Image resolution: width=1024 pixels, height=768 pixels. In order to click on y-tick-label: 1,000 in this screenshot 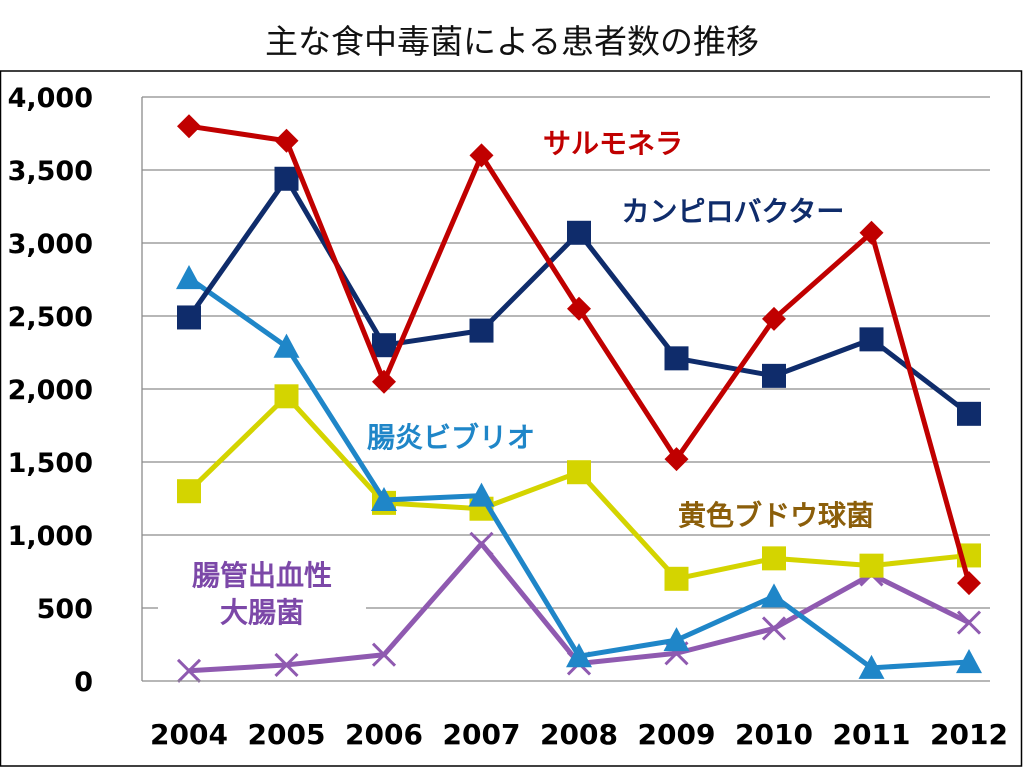, I will do `click(50, 536)`.